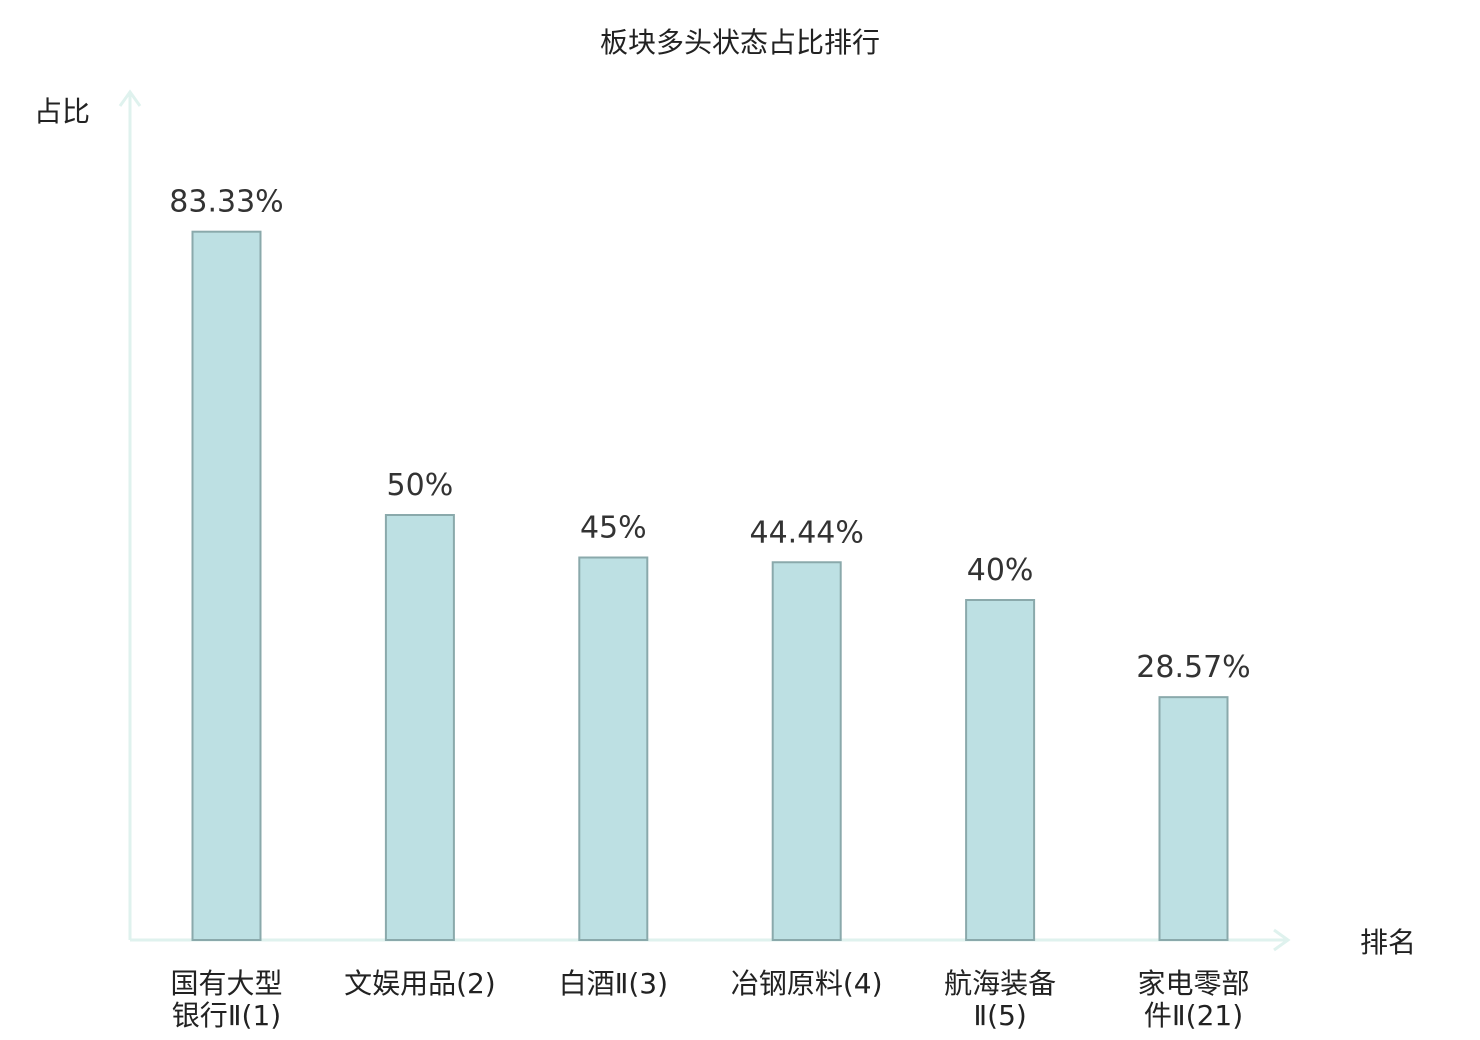 This screenshot has height=1040, width=1480. I want to click on y-axis-label: 占比, so click(62, 111).